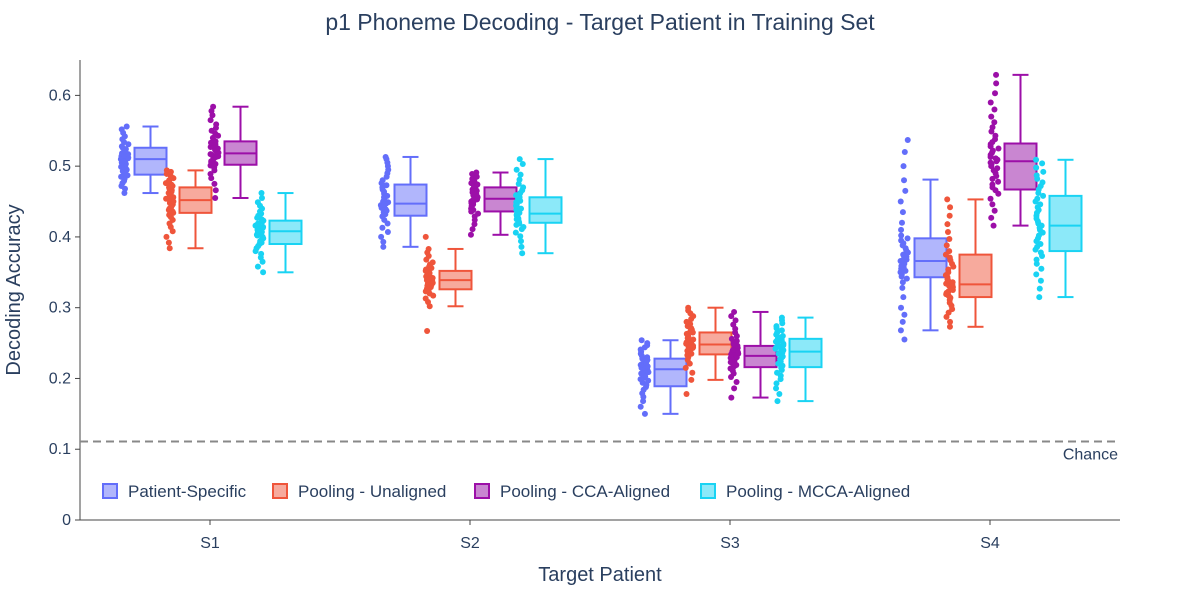 This screenshot has width=1200, height=600. Describe the element at coordinates (14, 289) in the screenshot. I see `y-axis-title: Decoding Accuracy` at that location.